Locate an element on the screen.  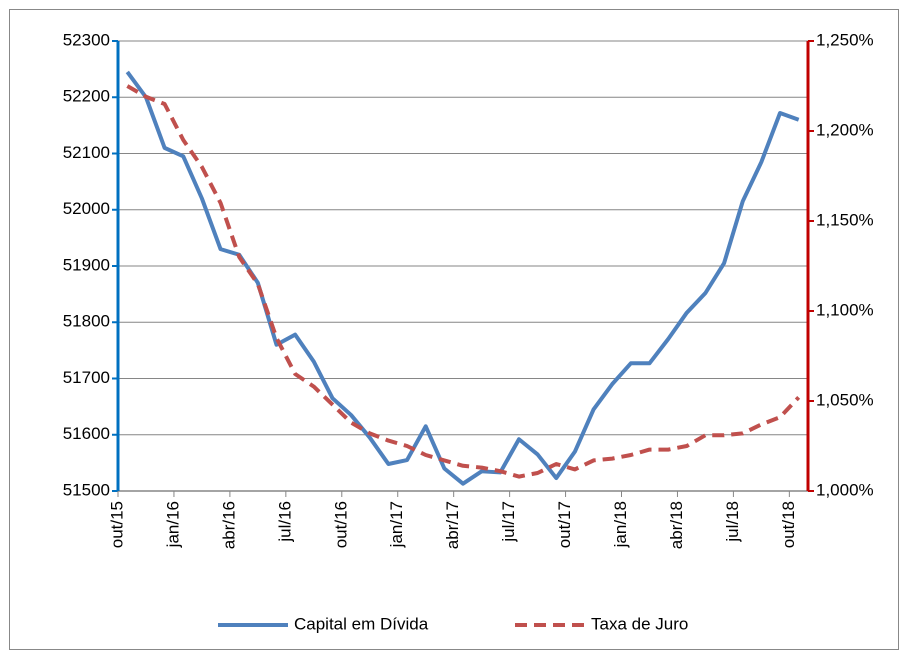
y-tick-label: 51500 is located at coordinates (86, 489).